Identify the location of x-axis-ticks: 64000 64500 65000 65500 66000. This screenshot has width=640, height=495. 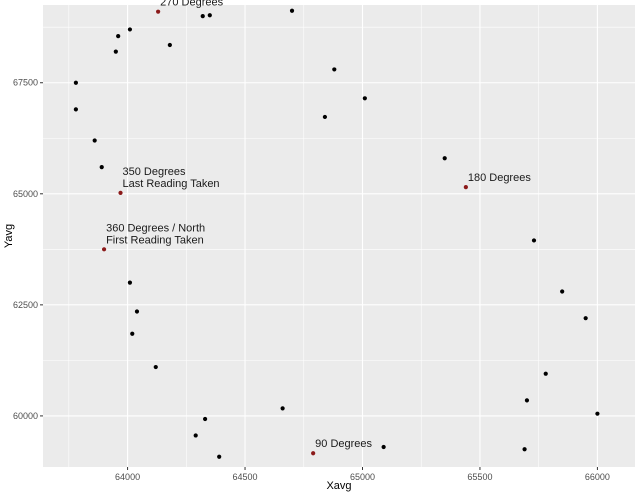
(362, 474).